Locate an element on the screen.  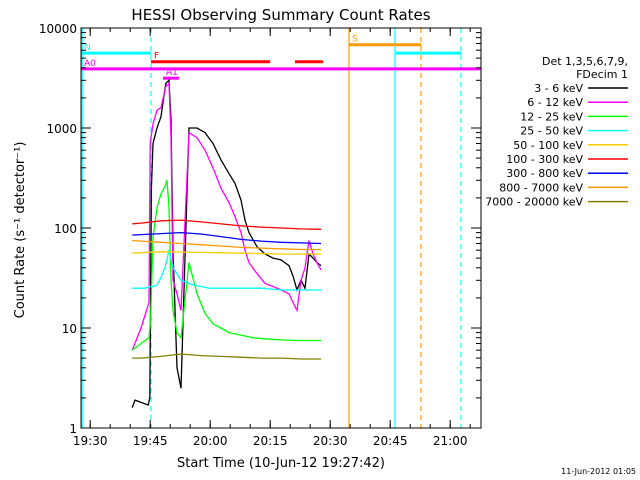
flag-label-A0: A0 is located at coordinates (90, 64).